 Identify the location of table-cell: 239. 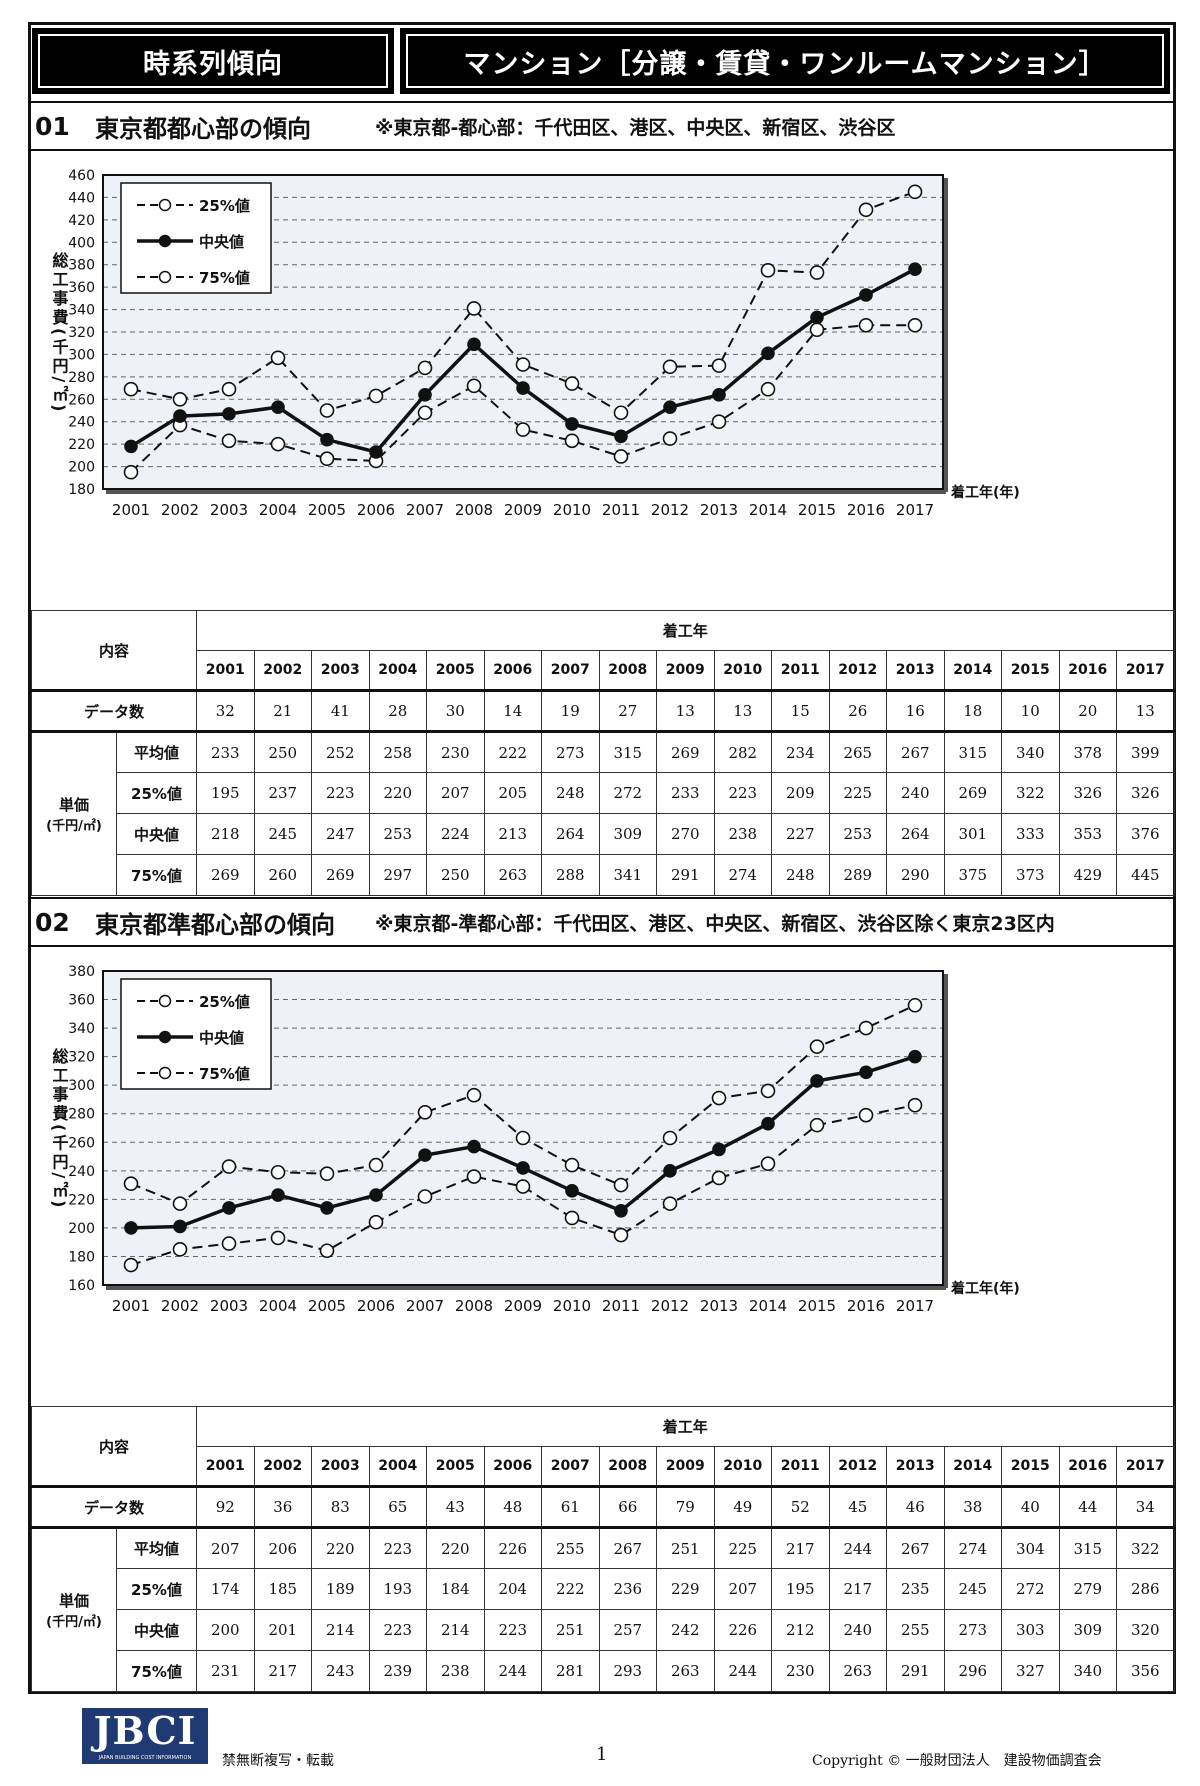
(398, 1671).